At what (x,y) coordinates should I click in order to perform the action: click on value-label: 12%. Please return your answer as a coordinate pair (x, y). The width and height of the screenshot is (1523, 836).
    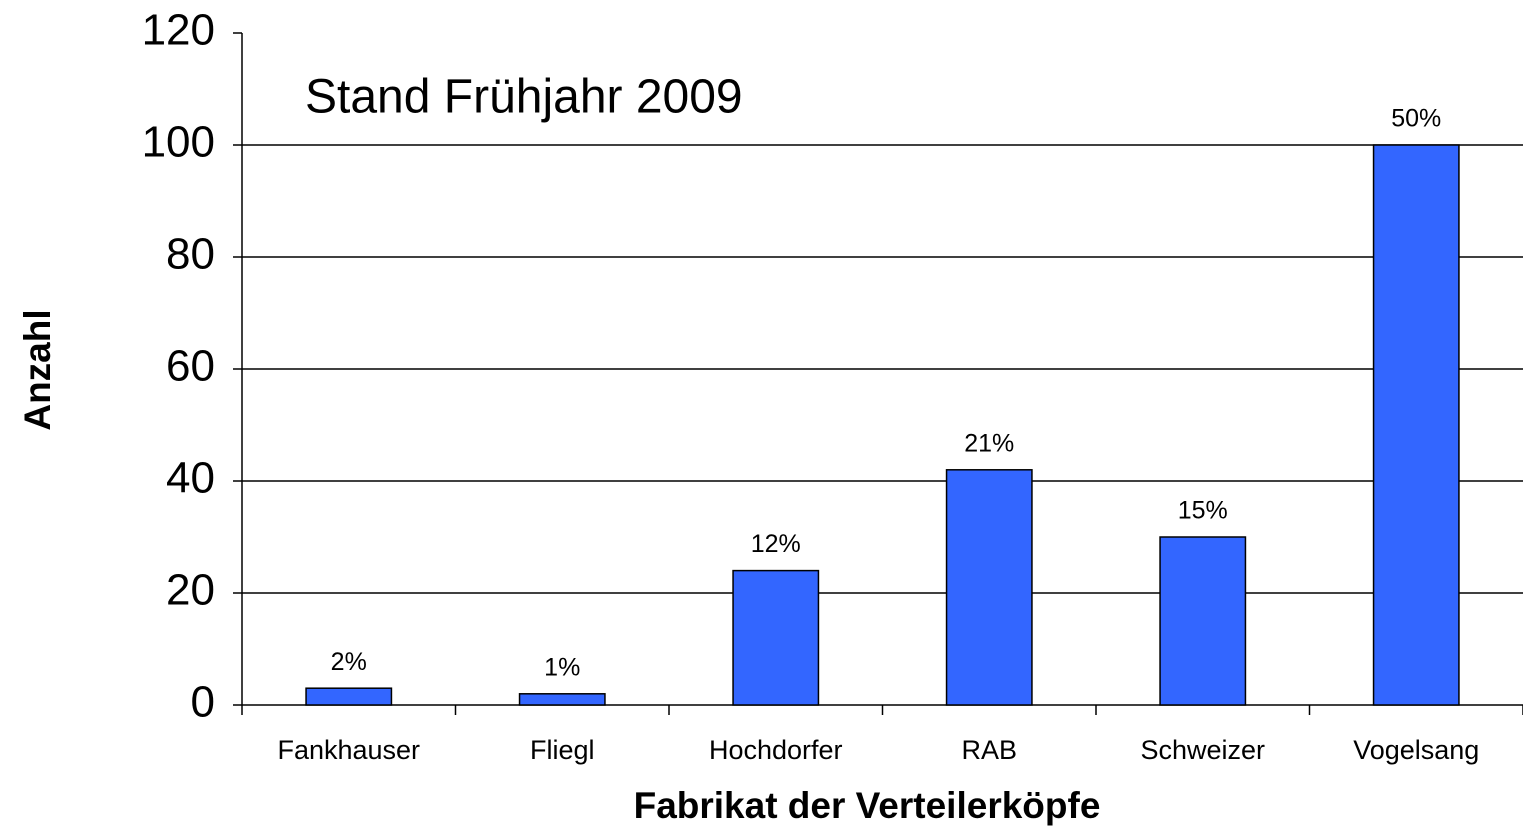
    Looking at the image, I should click on (776, 544).